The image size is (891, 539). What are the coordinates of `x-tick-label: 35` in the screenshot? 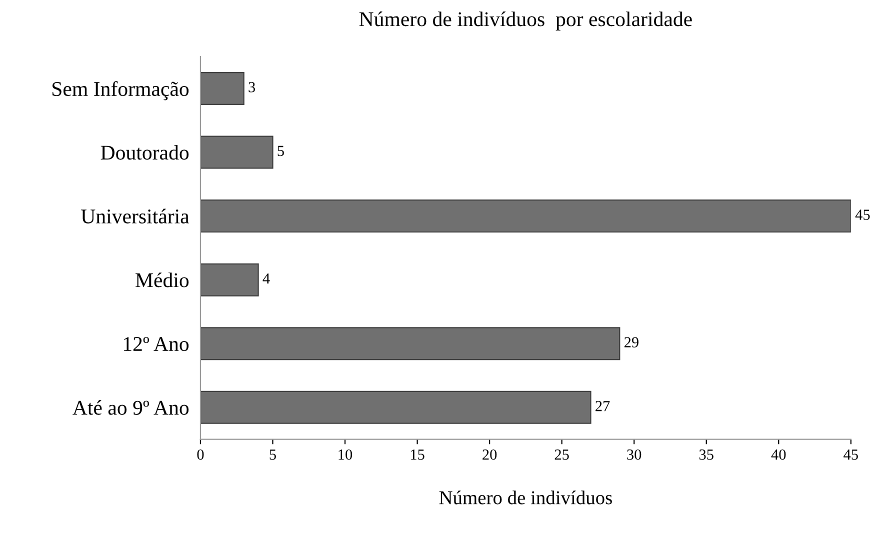 It's located at (706, 454).